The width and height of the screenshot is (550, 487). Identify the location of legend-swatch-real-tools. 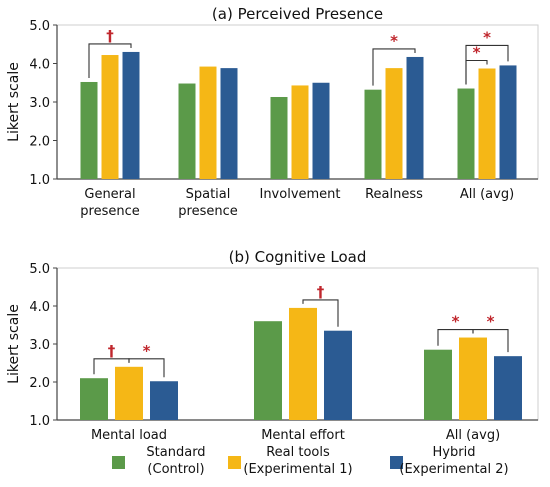
(234, 462).